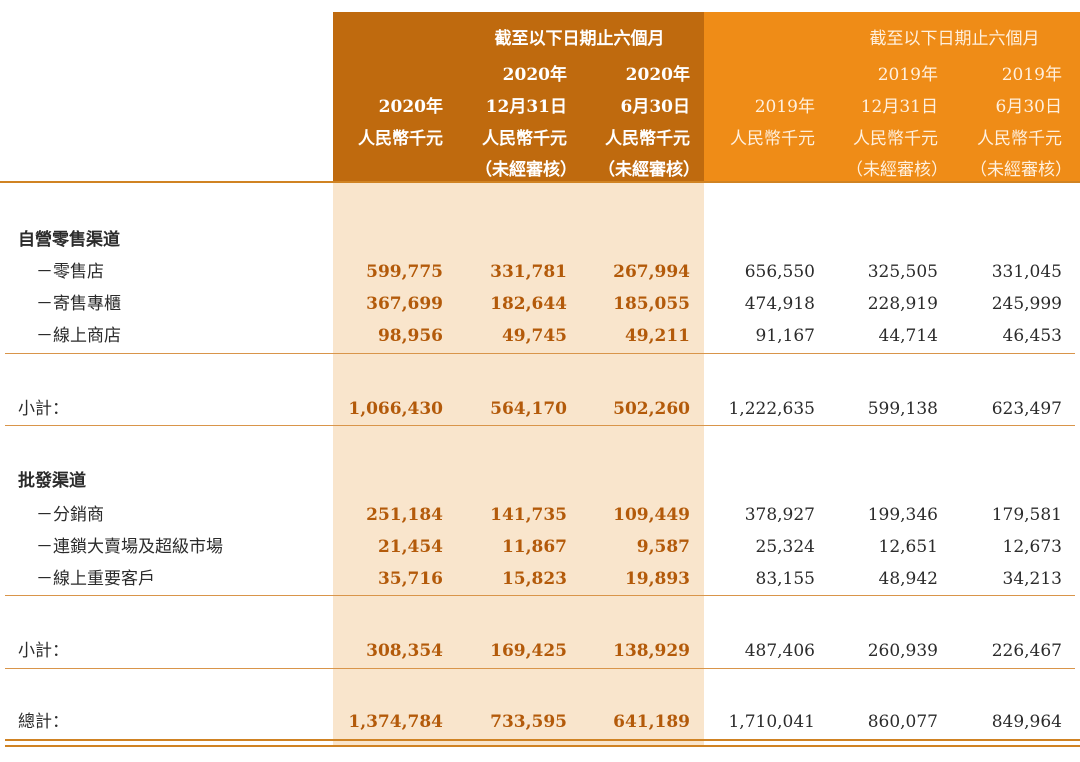 The height and width of the screenshot is (762, 1080). What do you see at coordinates (528, 722) in the screenshot?
I see `cell-2020-dec: 733,595` at bounding box center [528, 722].